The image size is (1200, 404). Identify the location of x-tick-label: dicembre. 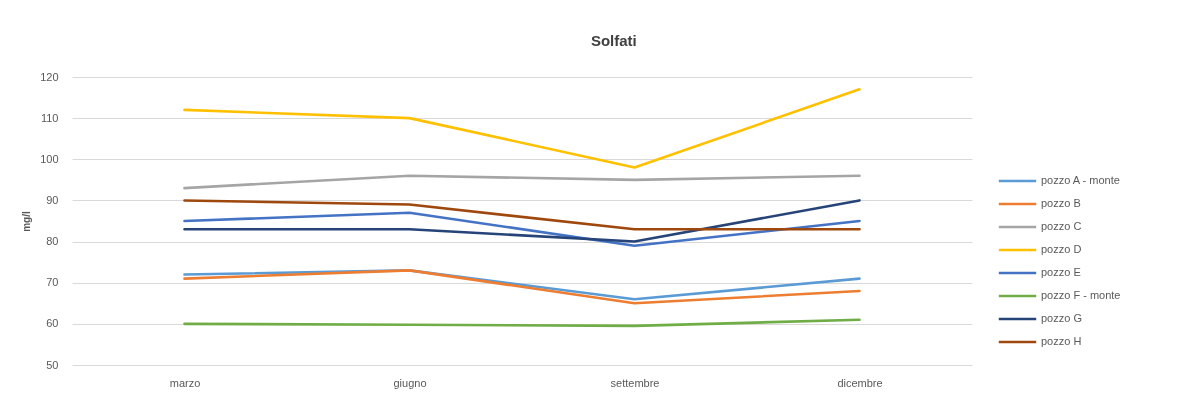
(860, 382).